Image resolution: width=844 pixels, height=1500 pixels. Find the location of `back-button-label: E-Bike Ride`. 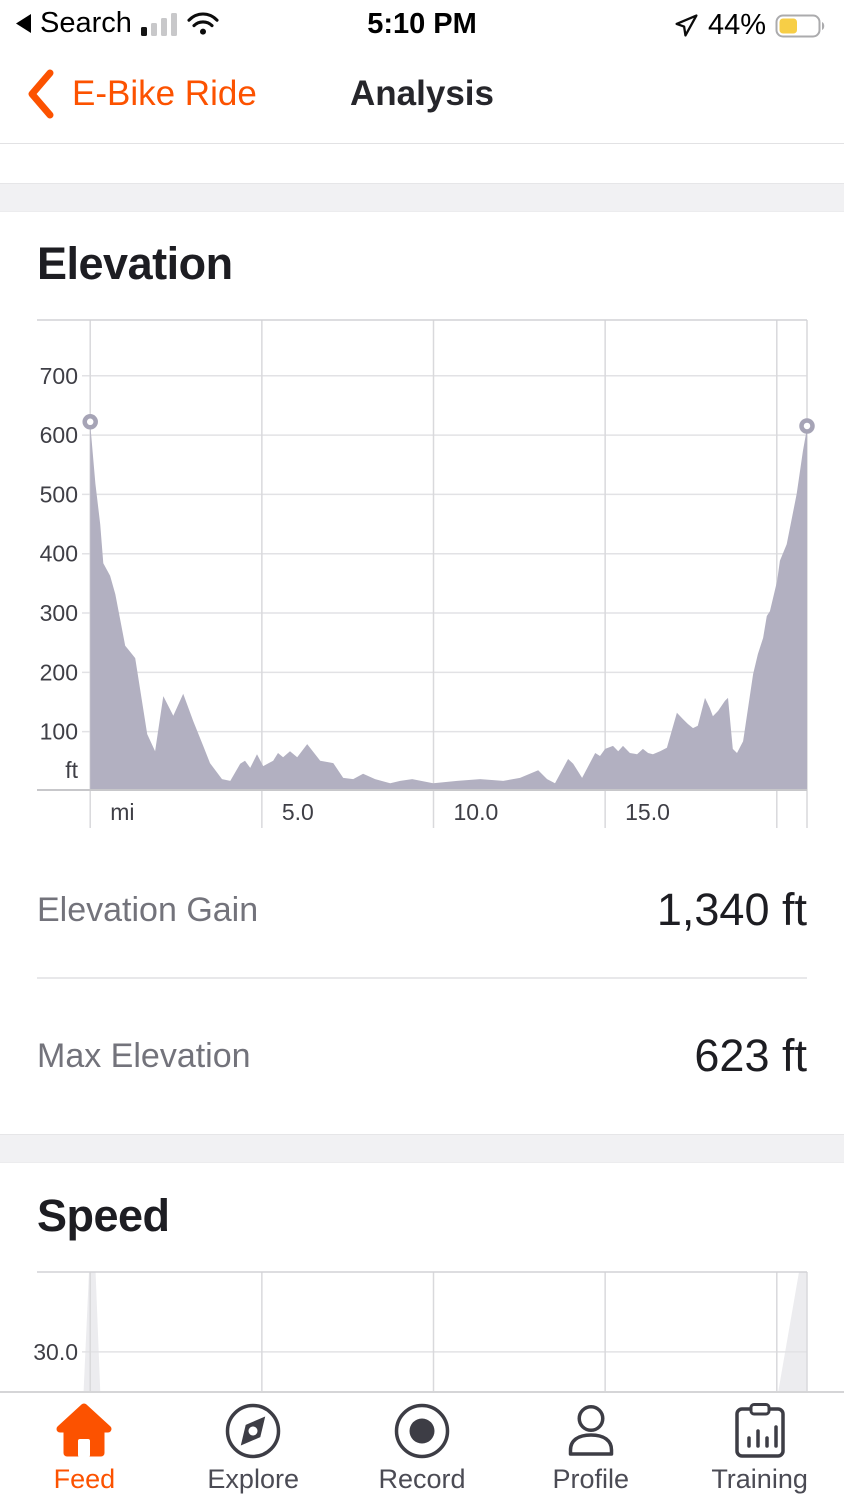

back-button-label: E-Bike Ride is located at coordinates (164, 93).